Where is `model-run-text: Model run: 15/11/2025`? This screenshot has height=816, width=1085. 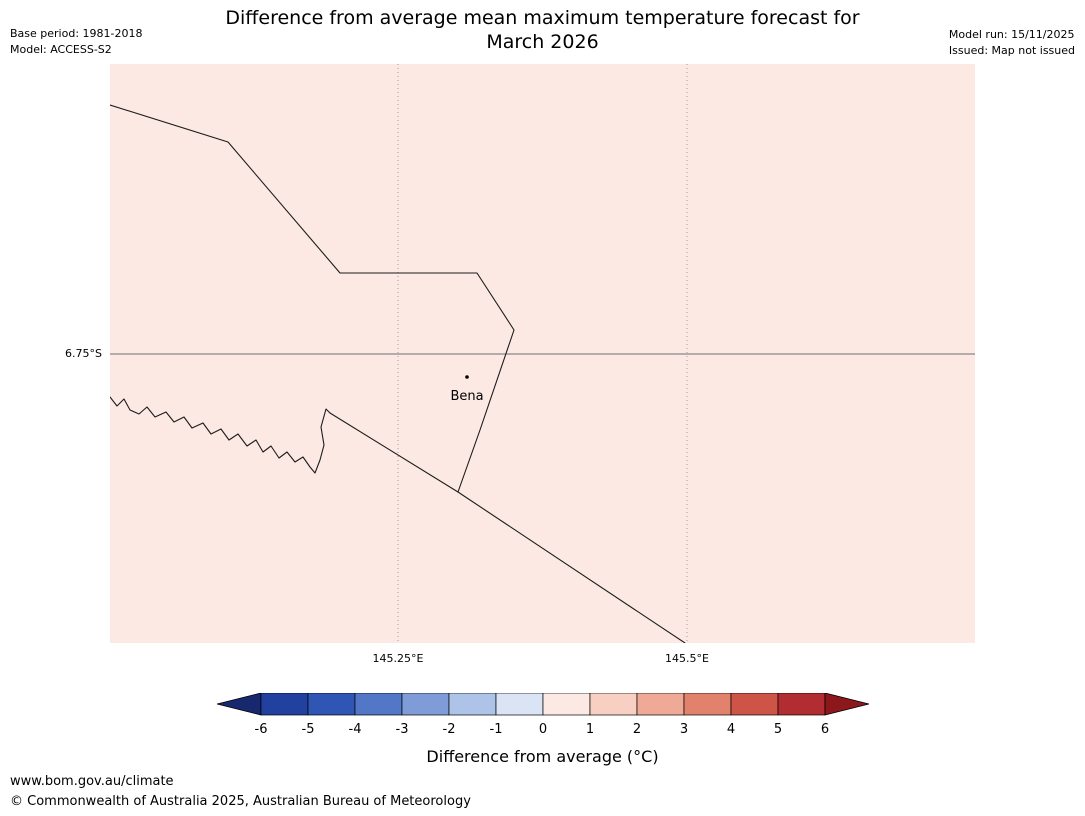
model-run-text: Model run: 15/11/2025 is located at coordinates (1011, 34).